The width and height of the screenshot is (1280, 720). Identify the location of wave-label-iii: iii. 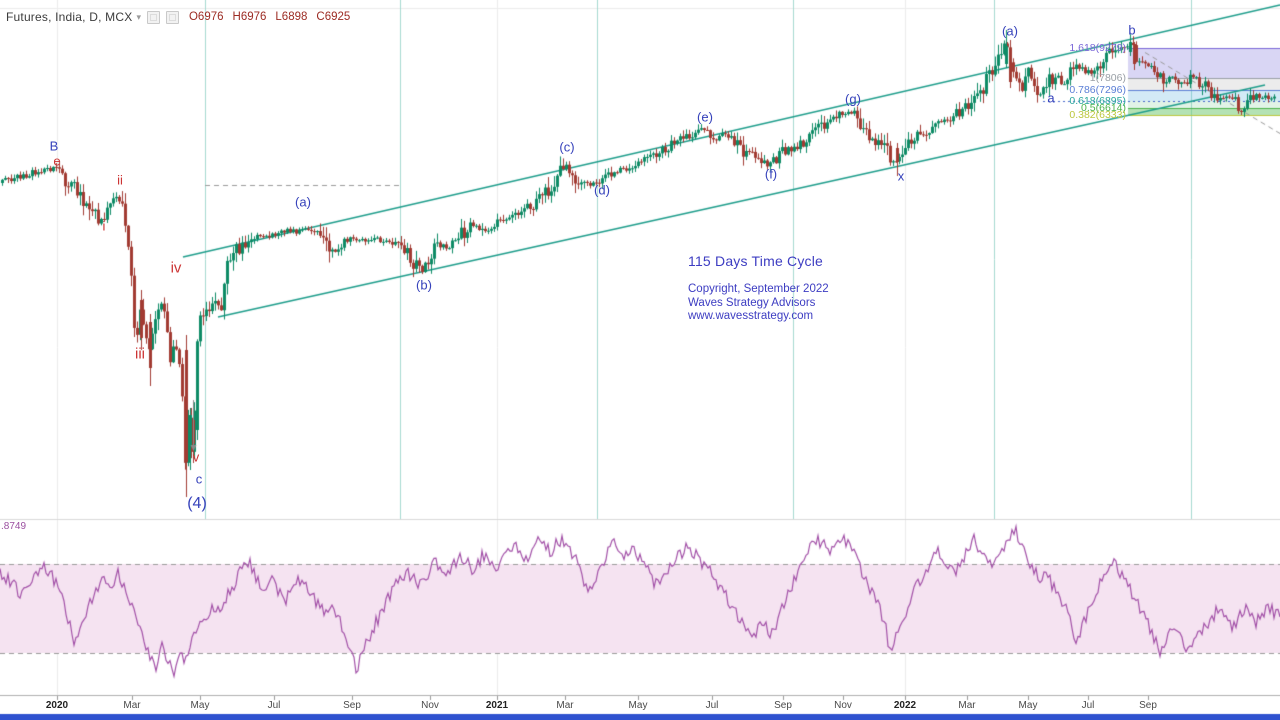
(140, 354).